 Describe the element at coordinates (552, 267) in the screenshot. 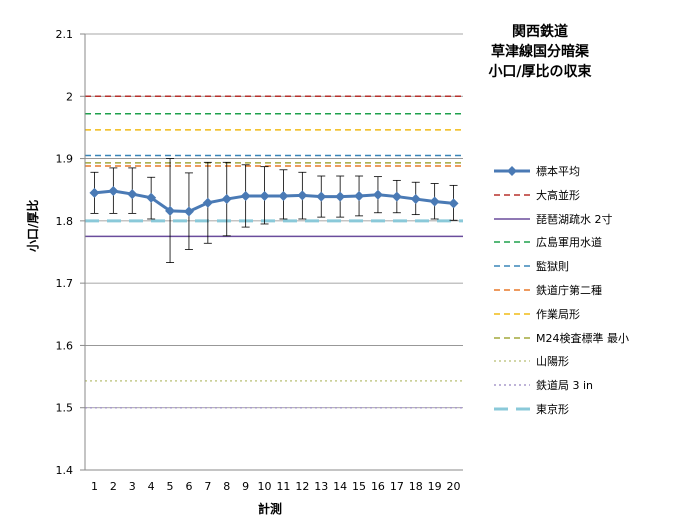

I see `legend-label: 監獄則` at that location.